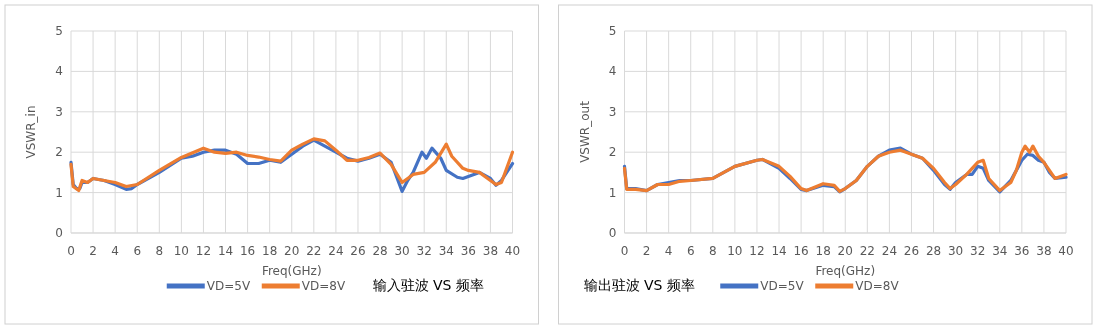 The height and width of the screenshot is (329, 1097). Describe the element at coordinates (31, 132) in the screenshot. I see `y-axis-title: VSWR_in` at that location.